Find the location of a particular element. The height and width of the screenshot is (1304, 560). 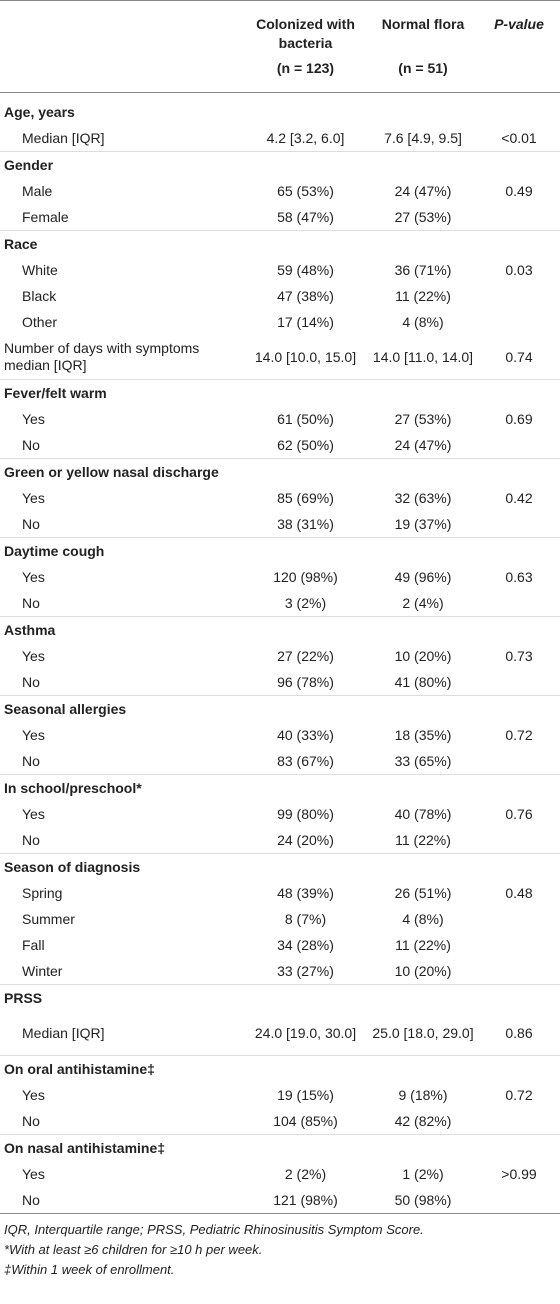

value-cell: 36 (71%) is located at coordinates (423, 269).